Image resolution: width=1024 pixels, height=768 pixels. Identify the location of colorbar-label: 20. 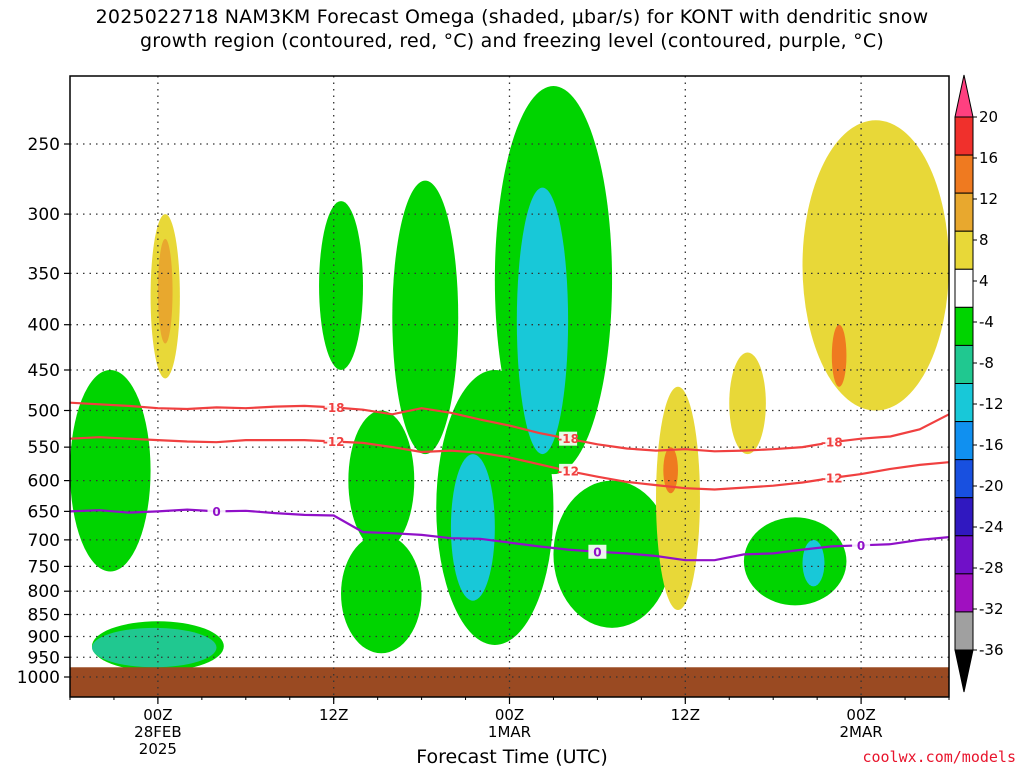
(988, 117).